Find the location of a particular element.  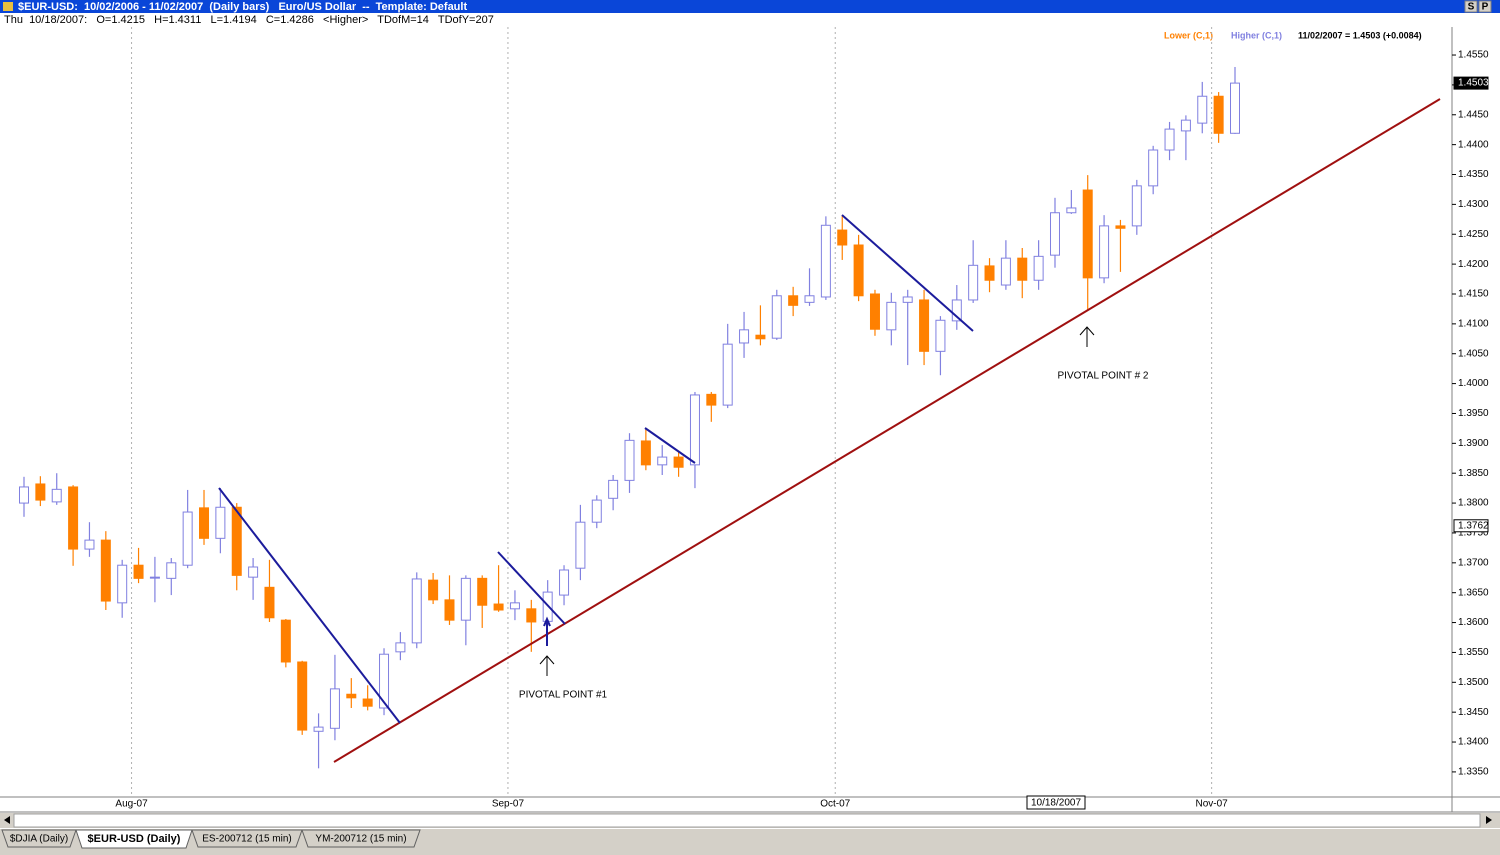

cursor-date: 10/18/2007 is located at coordinates (1056, 803).